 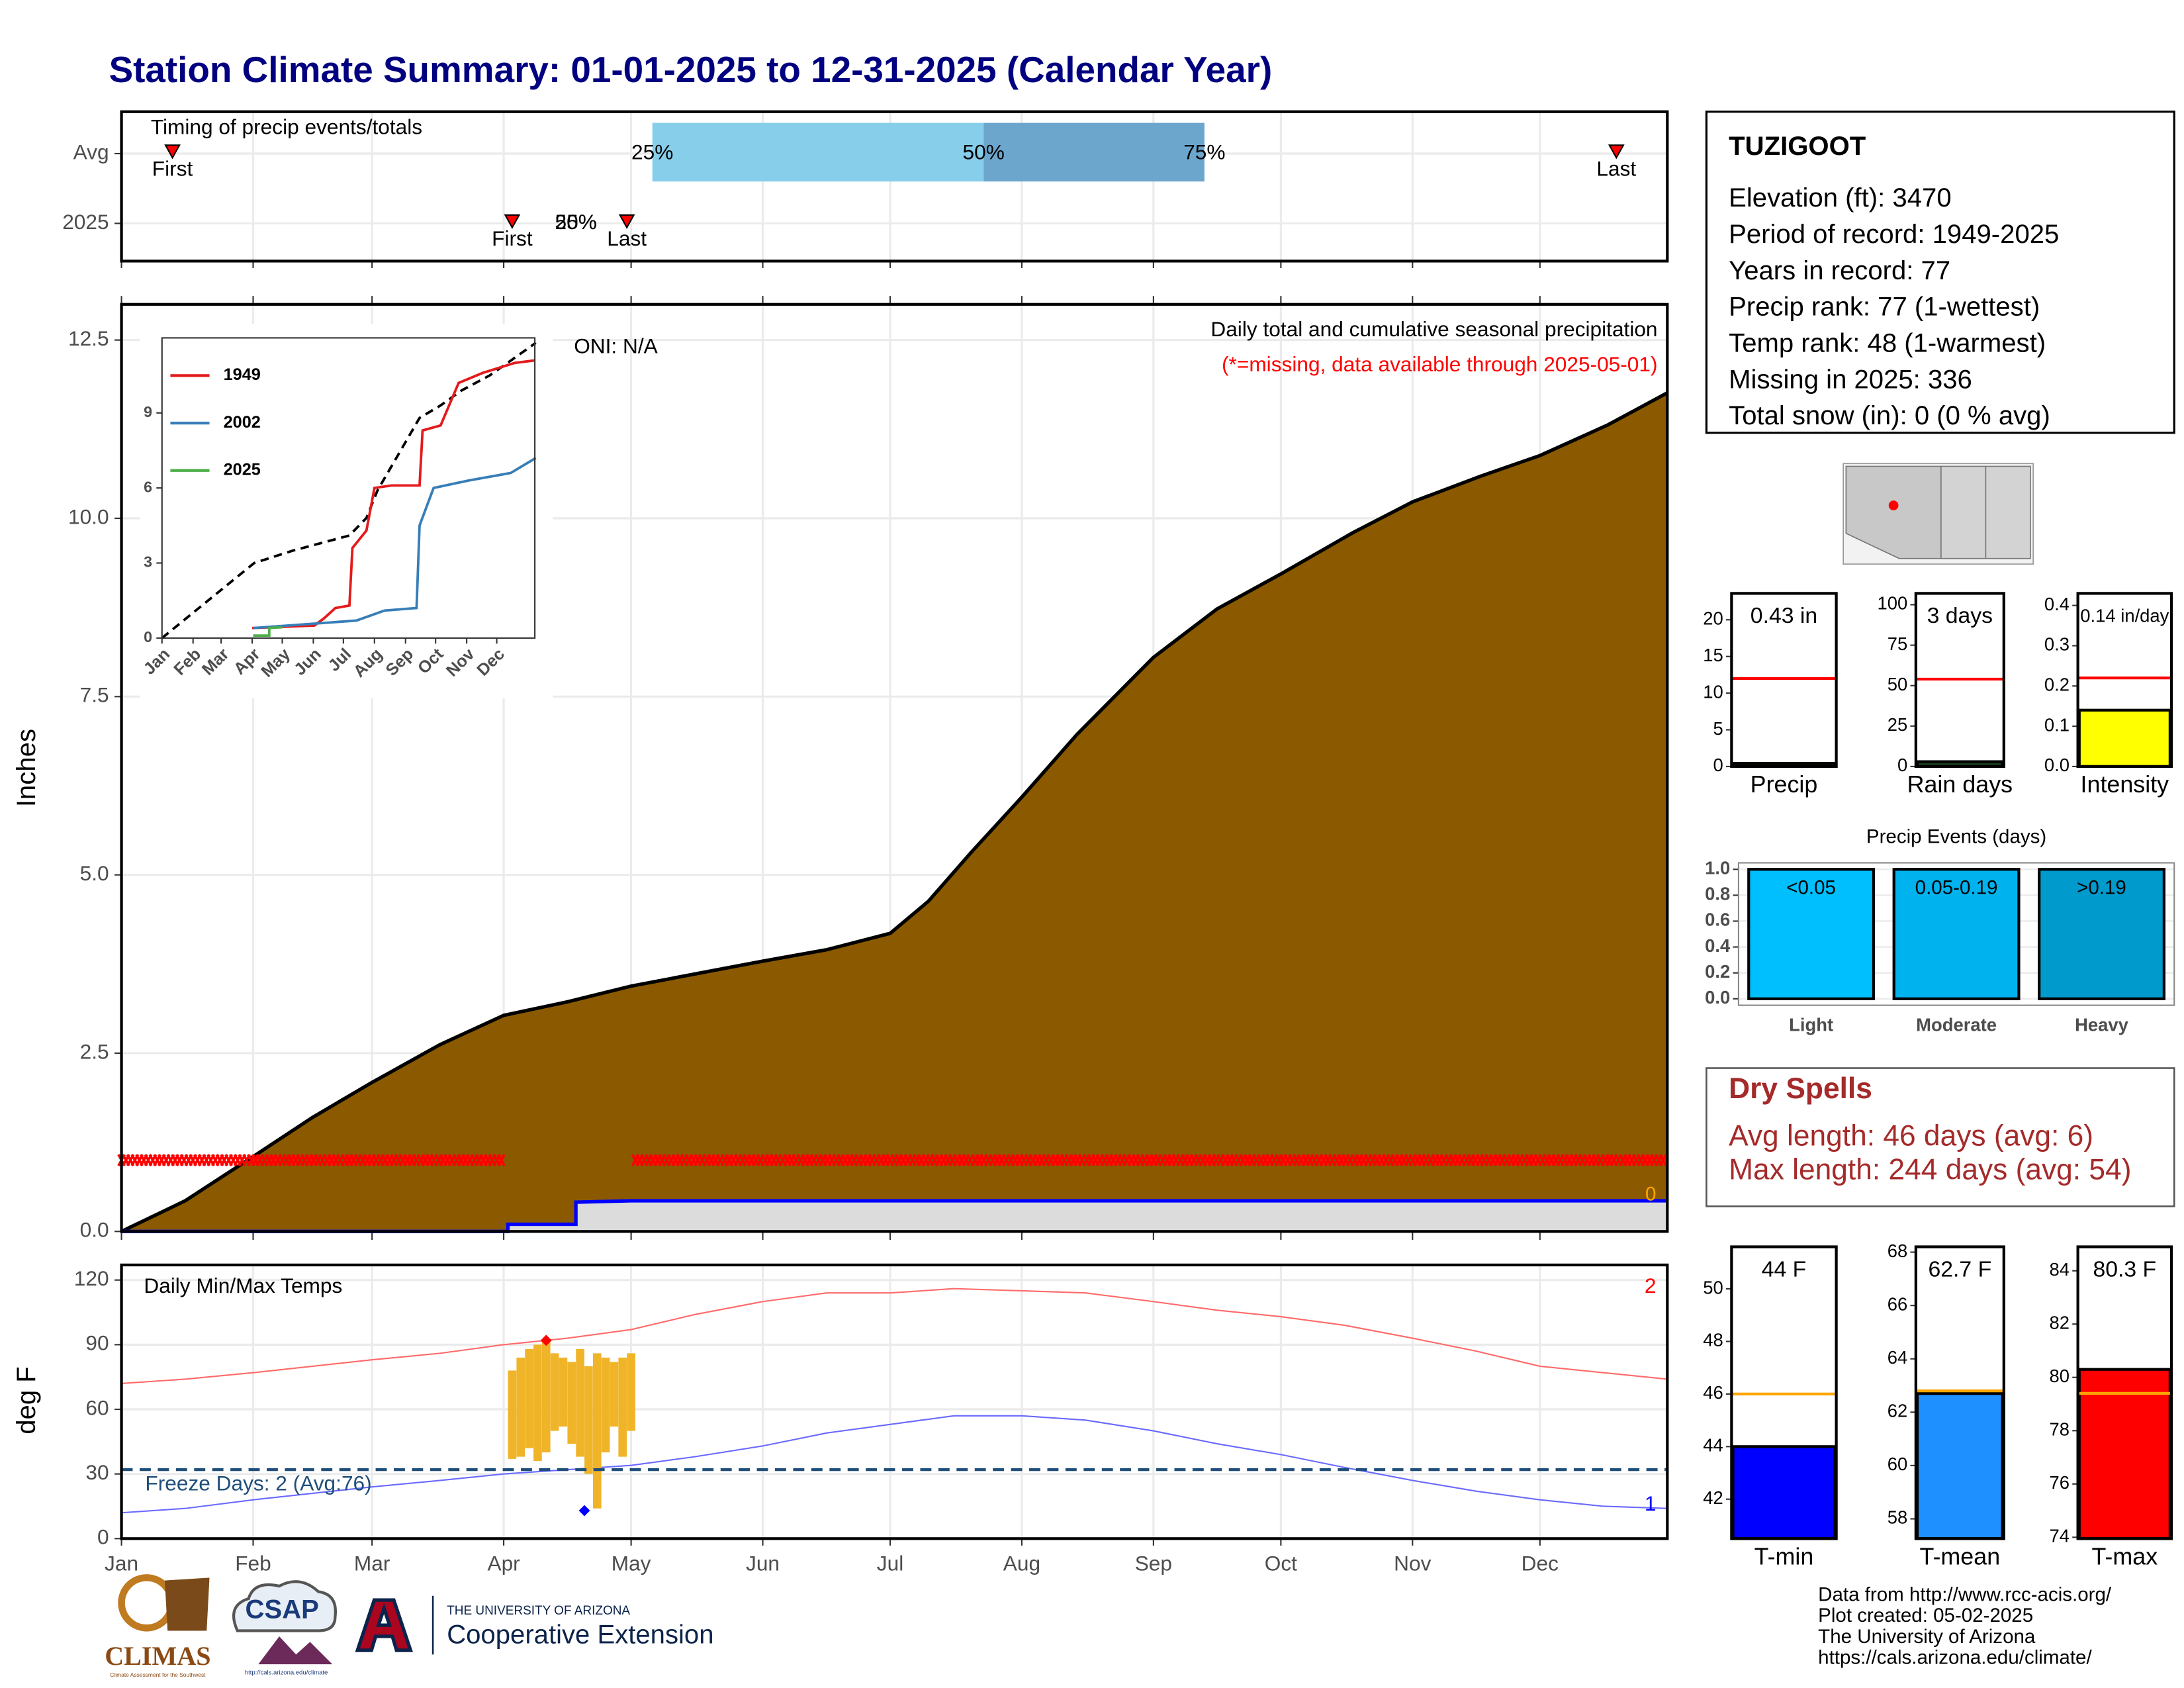 What do you see at coordinates (1927, 1637) in the screenshot?
I see `footer-line: The University of Arizona` at bounding box center [1927, 1637].